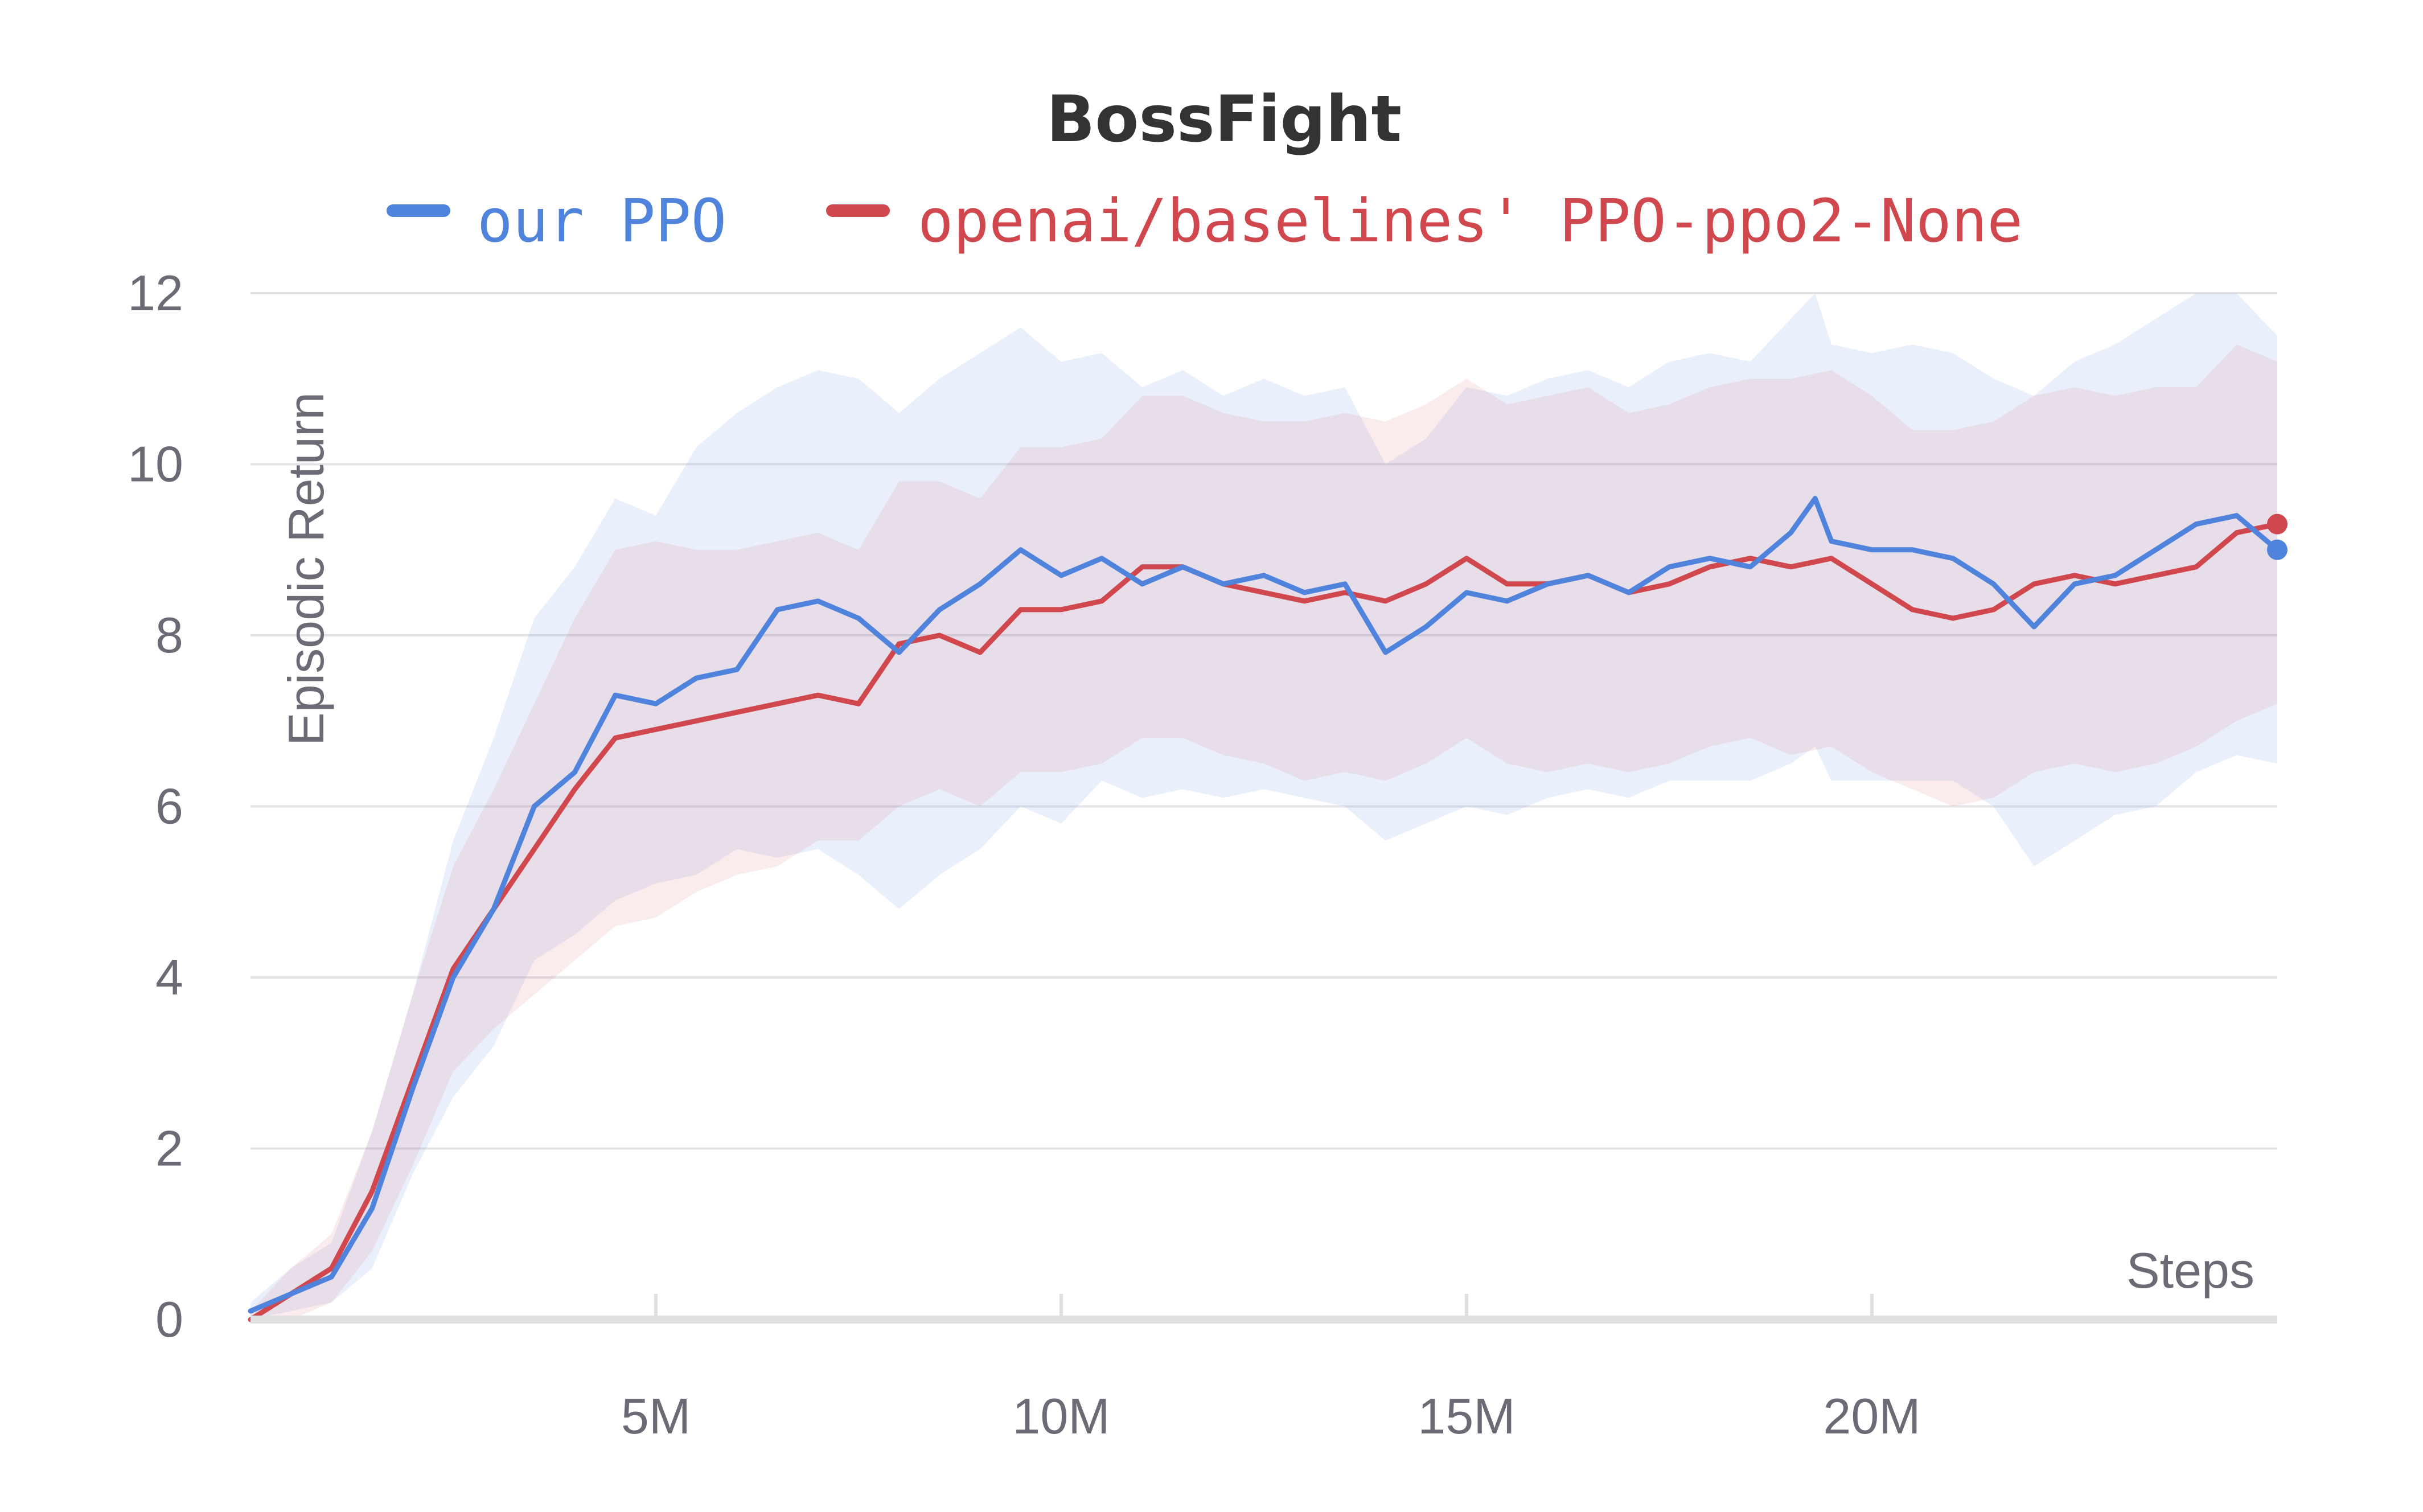  Describe the element at coordinates (155, 293) in the screenshot. I see `y-tick-label: 12` at that location.